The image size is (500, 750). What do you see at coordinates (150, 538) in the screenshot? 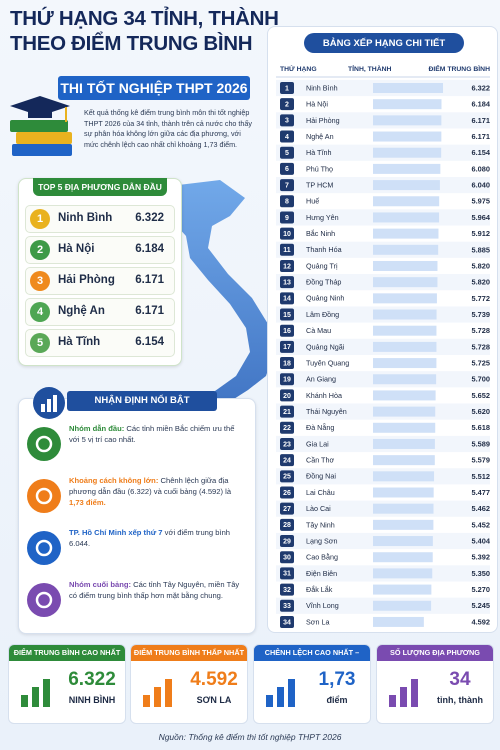
I see `insight-body: với điểm trung bình 6.044.` at bounding box center [150, 538].